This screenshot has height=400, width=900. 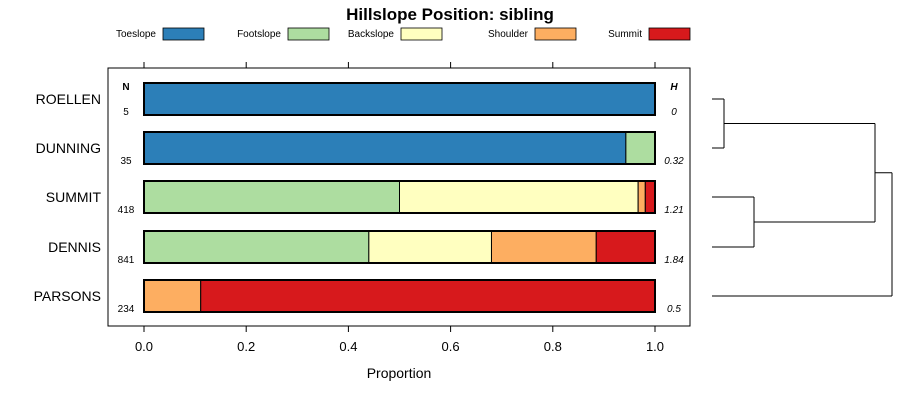 I want to click on h-header: H, so click(x=674, y=87).